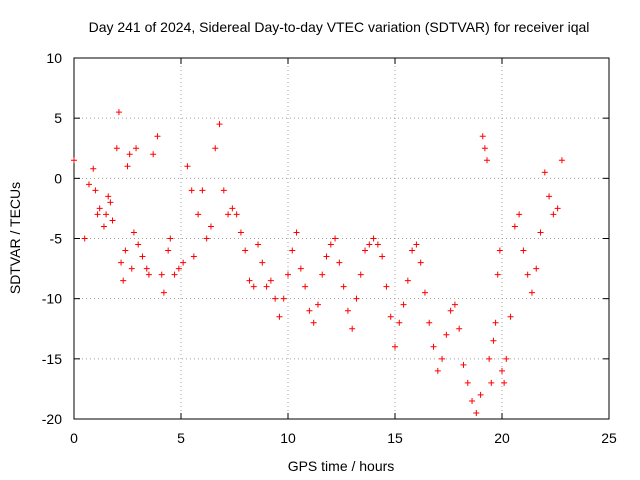 Image resolution: width=640 pixels, height=480 pixels. Describe the element at coordinates (58, 178) in the screenshot. I see `y-tick-label: 0` at that location.